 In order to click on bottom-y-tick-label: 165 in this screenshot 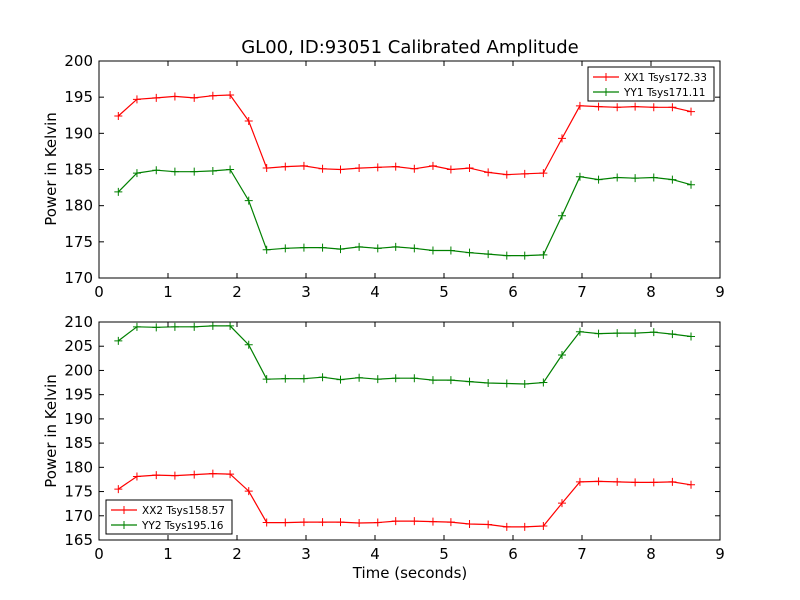, I will do `click(78, 540)`.